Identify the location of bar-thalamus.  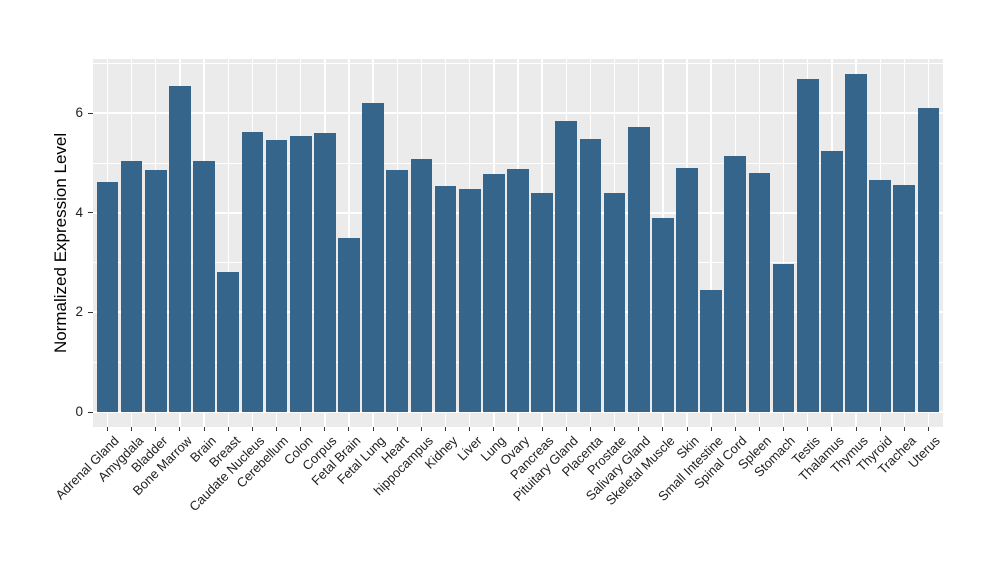
(832, 281).